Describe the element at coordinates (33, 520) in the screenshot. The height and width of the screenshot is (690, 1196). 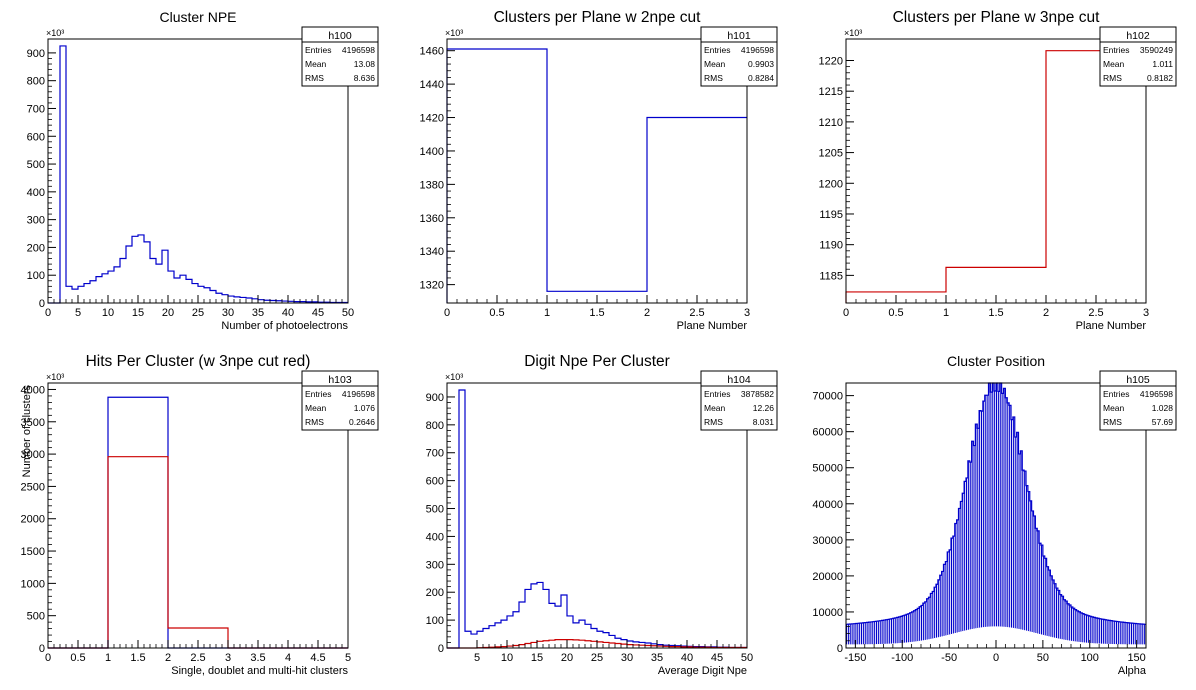
I see `y-tick-label: 2000` at that location.